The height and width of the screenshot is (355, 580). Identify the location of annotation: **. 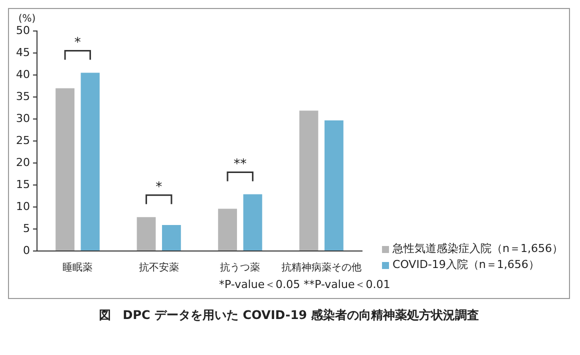
(241, 164).